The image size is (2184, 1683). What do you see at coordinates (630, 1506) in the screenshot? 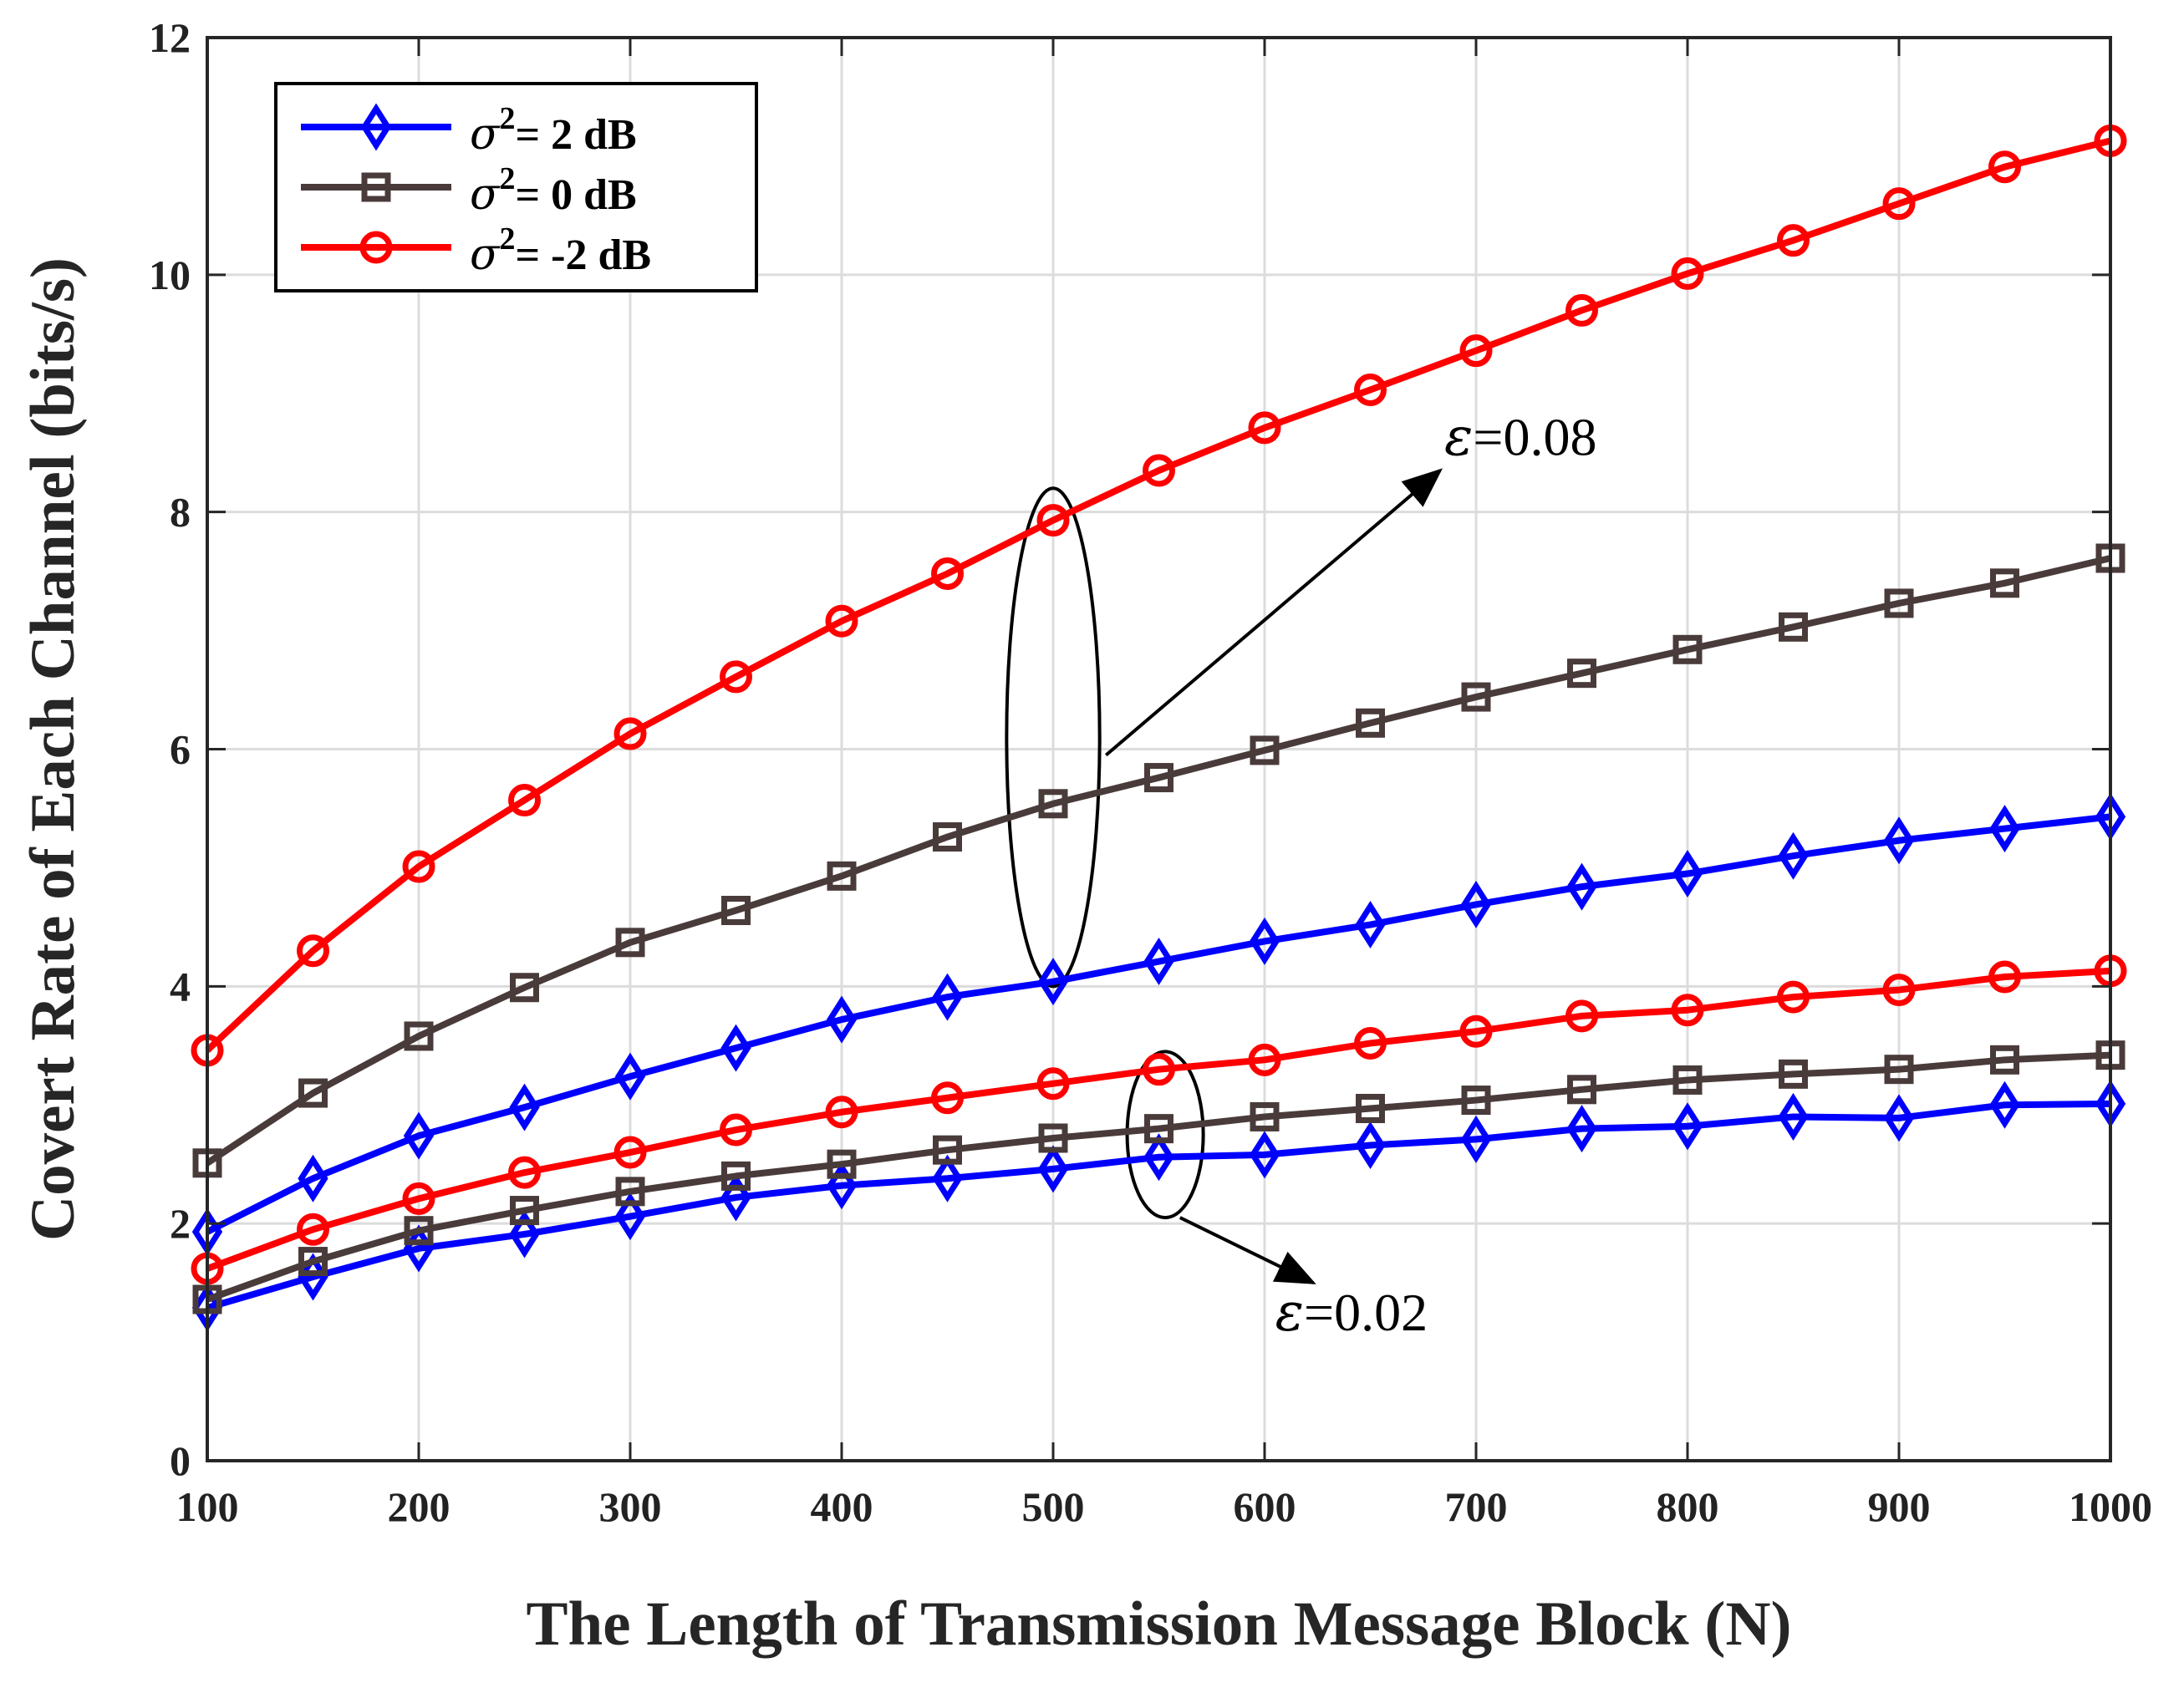
I see `x-tick-label: 300` at bounding box center [630, 1506].